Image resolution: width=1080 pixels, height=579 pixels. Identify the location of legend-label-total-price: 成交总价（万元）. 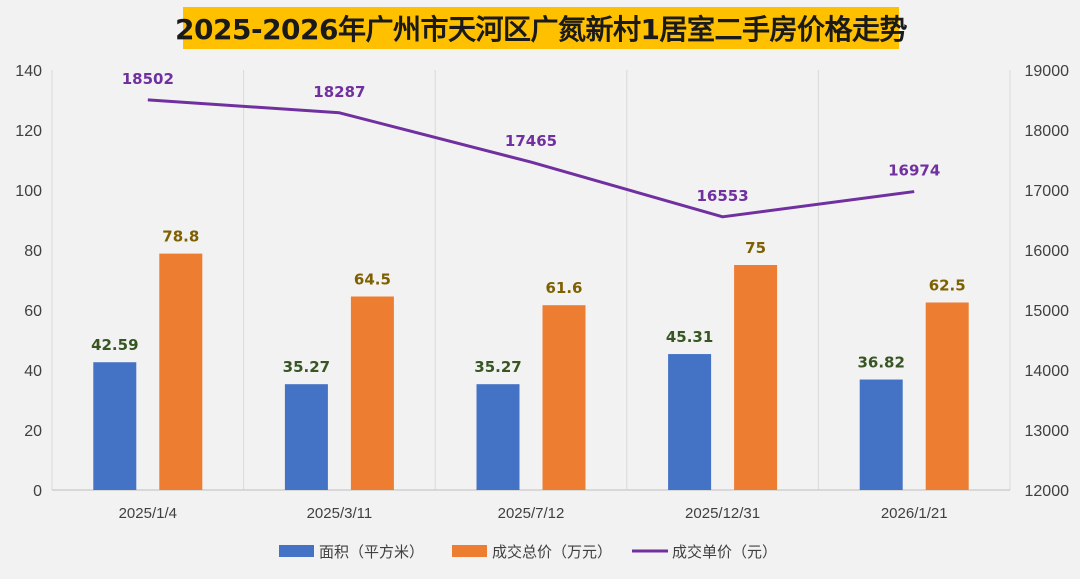
(552, 552).